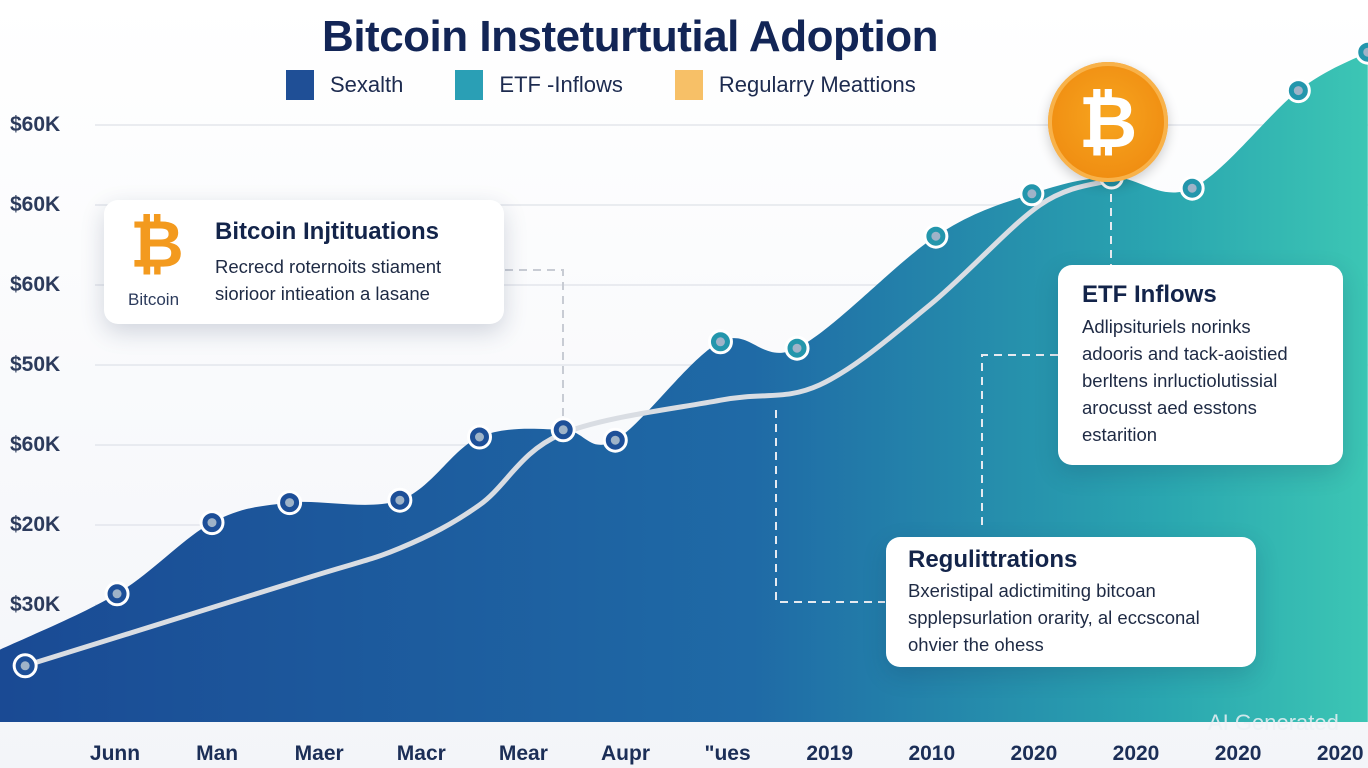 Image resolution: width=1368 pixels, height=768 pixels. What do you see at coordinates (157, 244) in the screenshot?
I see `bitcoin-icon: ₿` at bounding box center [157, 244].